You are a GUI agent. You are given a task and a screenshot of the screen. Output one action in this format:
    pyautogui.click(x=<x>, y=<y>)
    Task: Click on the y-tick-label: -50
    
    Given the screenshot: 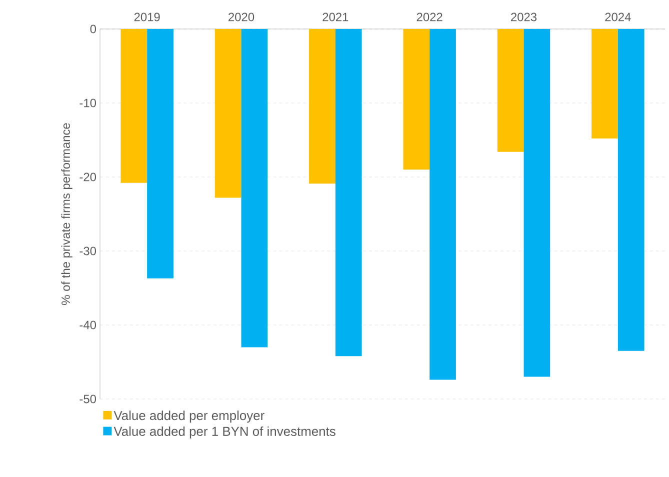 What is the action you would take?
    pyautogui.click(x=88, y=399)
    